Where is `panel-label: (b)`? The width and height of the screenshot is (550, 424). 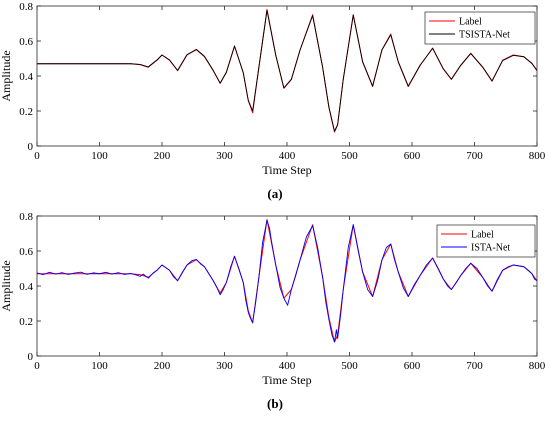 panel-label: (b) is located at coordinates (275, 403).